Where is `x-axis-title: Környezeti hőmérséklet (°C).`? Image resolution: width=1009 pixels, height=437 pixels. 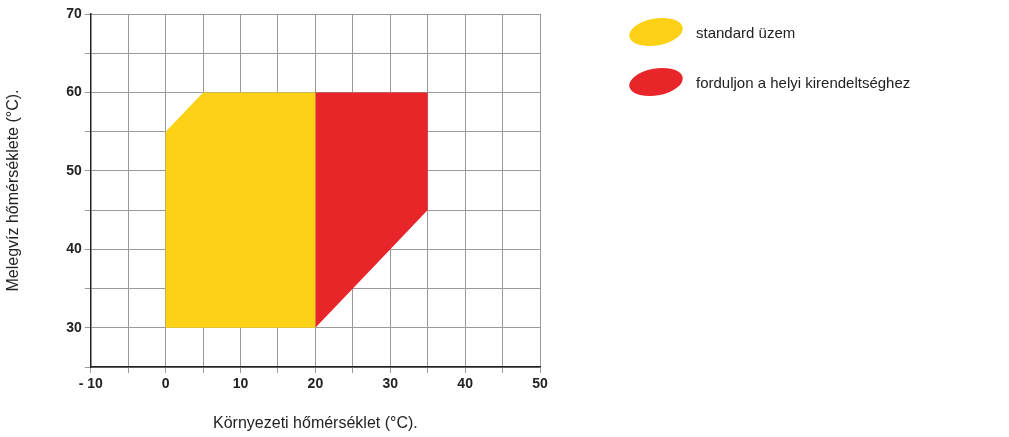 x-axis-title: Környezeti hőmérséklet (°C). is located at coordinates (315, 422).